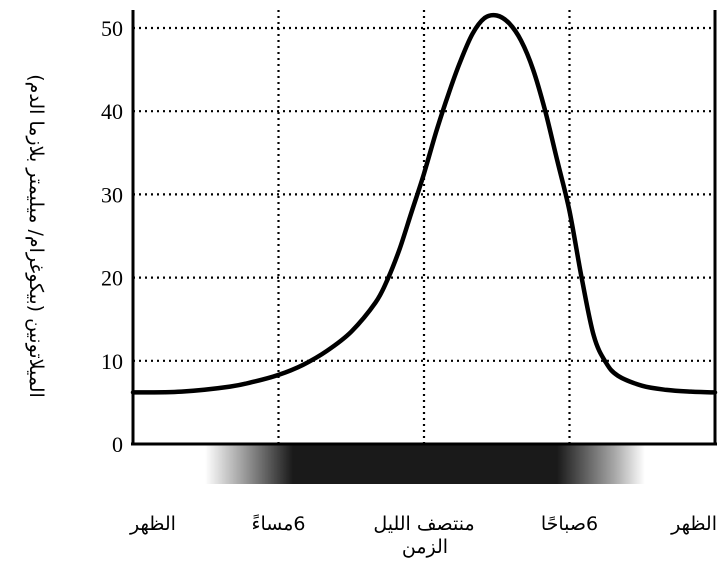 The width and height of the screenshot is (720, 563). What do you see at coordinates (425, 547) in the screenshot?
I see `x-axis-title: الزمن` at bounding box center [425, 547].